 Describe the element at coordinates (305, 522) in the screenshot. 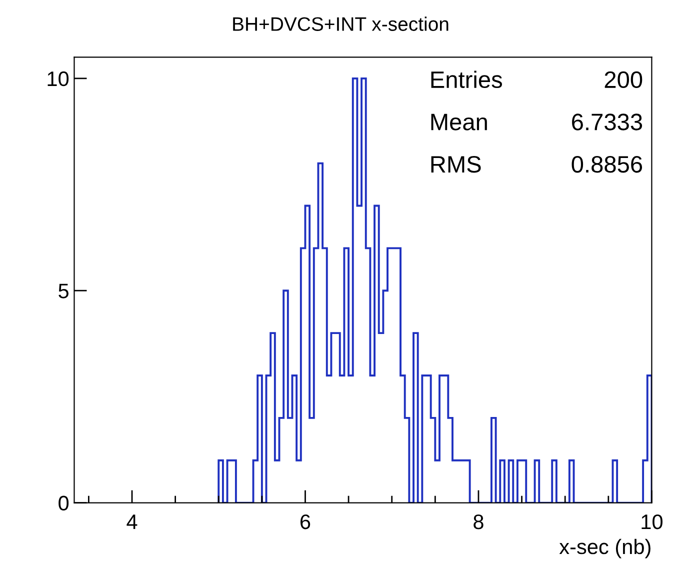

I see `x-tick-label: 6` at that location.